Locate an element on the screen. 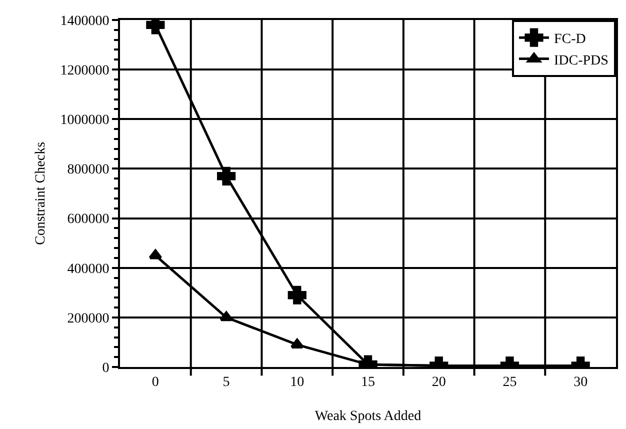 Image resolution: width=626 pixels, height=429 pixels. x-tick-label: 0 is located at coordinates (155, 382).